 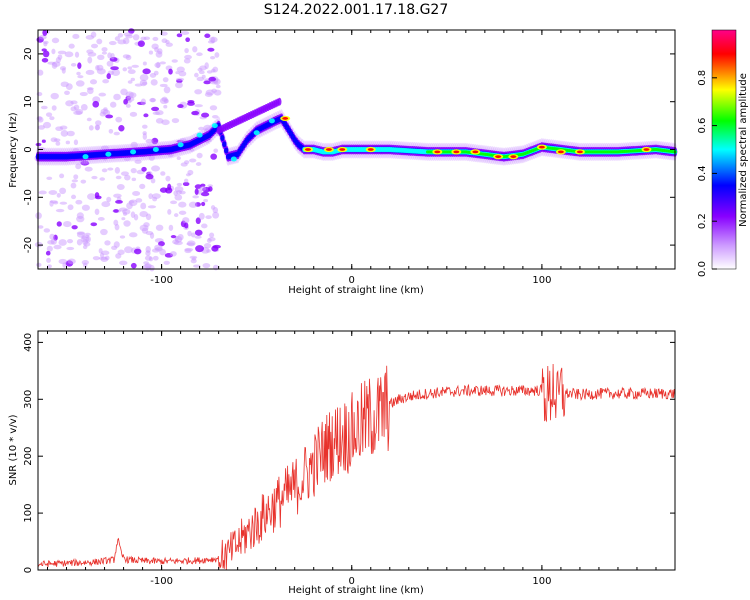 What do you see at coordinates (702, 173) in the screenshot?
I see `colorbar-tick-label: 0.4` at bounding box center [702, 173].